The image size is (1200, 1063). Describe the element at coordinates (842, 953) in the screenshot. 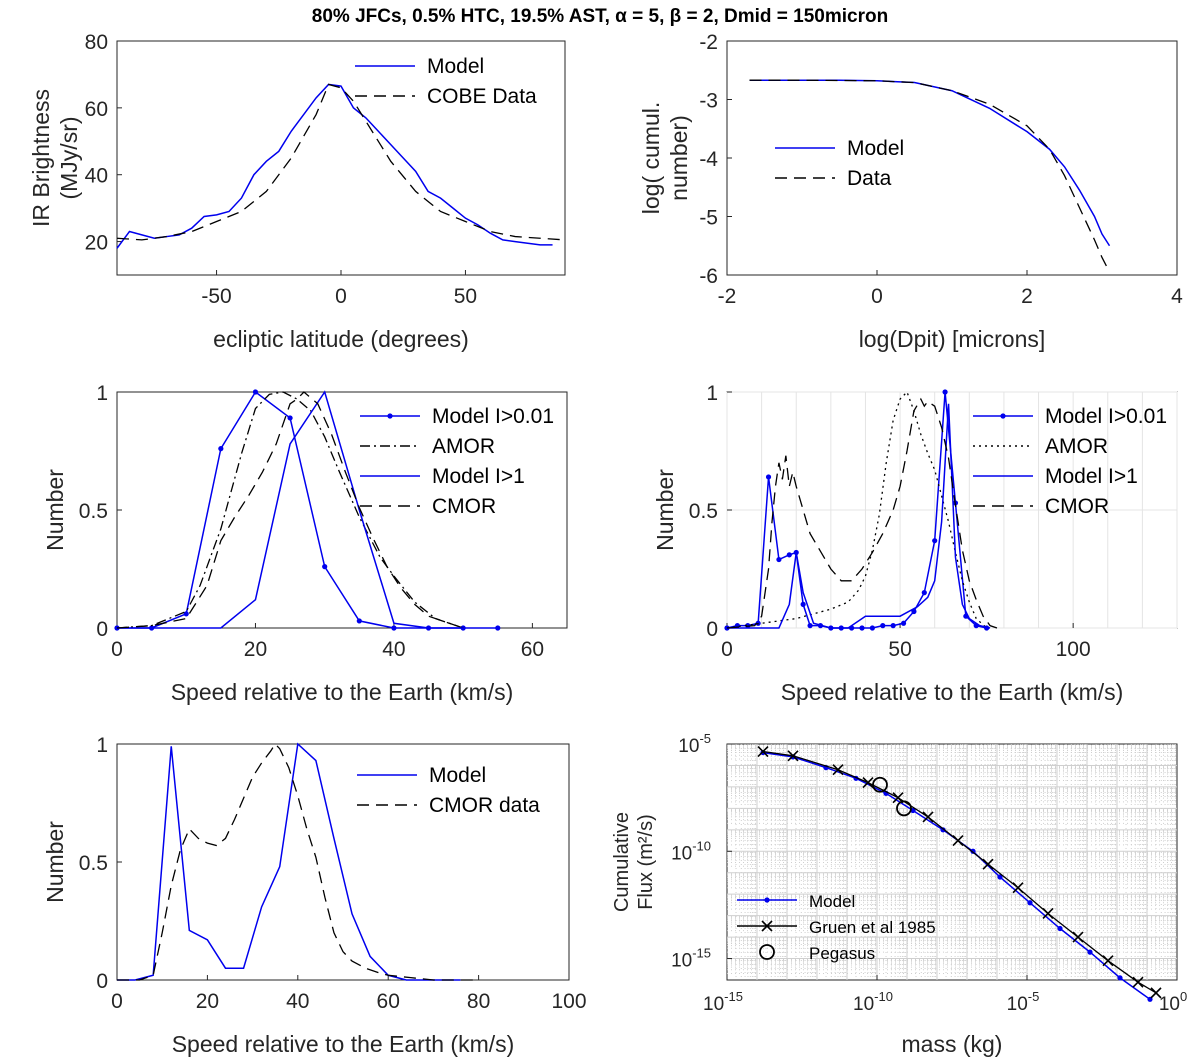

I see `legend-pegasus-label: Pegasus` at that location.